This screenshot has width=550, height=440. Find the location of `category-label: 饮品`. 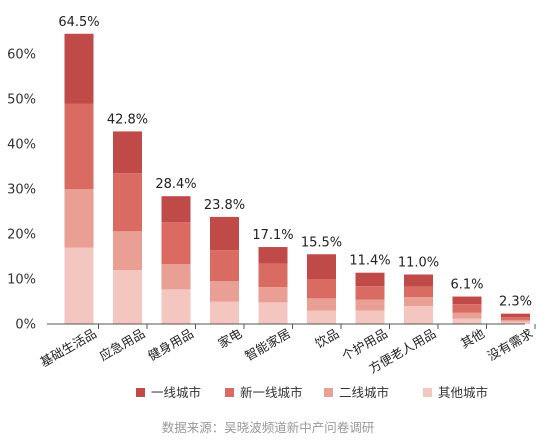

category-label: 饮品 is located at coordinates (326, 338).